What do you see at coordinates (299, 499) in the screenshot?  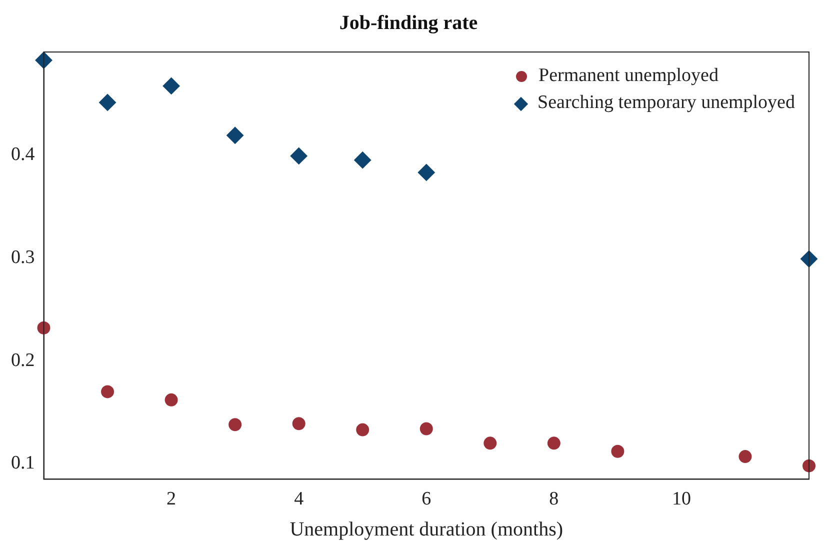 I see `x-tick-label: 4` at bounding box center [299, 499].